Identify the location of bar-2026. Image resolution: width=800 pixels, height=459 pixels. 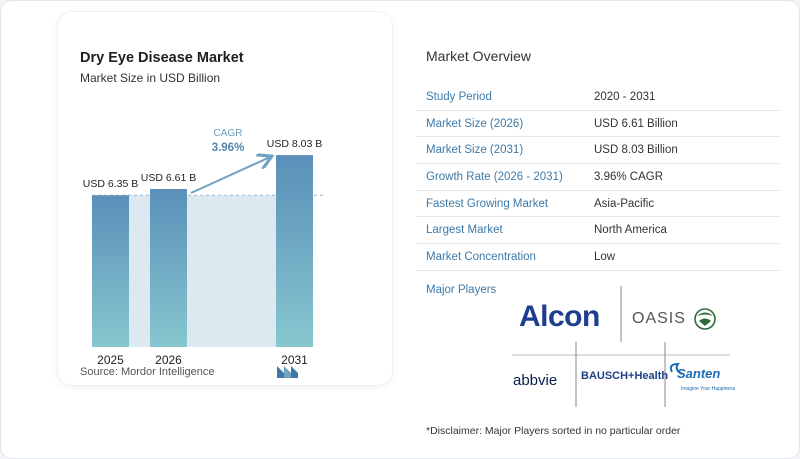
(168, 268).